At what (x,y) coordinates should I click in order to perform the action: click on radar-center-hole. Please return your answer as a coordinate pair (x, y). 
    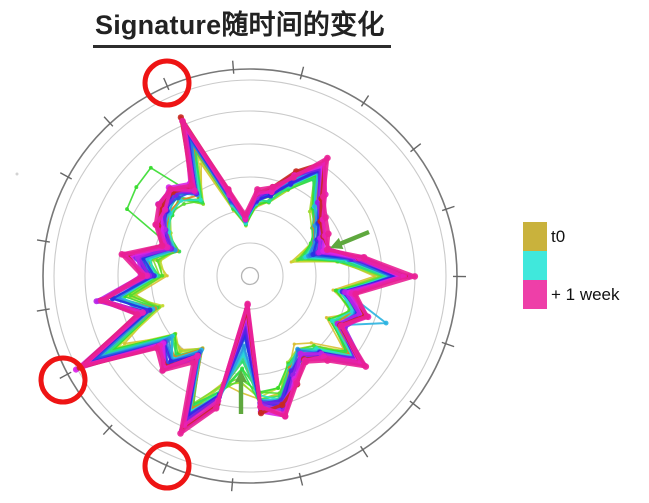
    Looking at the image, I should click on (250, 276).